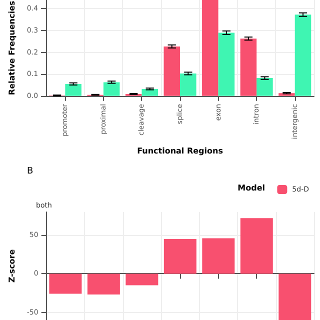 This screenshot has width=320, height=320. What do you see at coordinates (12, 265) in the screenshot?
I see `y-axis-title: Z-score` at bounding box center [12, 265].